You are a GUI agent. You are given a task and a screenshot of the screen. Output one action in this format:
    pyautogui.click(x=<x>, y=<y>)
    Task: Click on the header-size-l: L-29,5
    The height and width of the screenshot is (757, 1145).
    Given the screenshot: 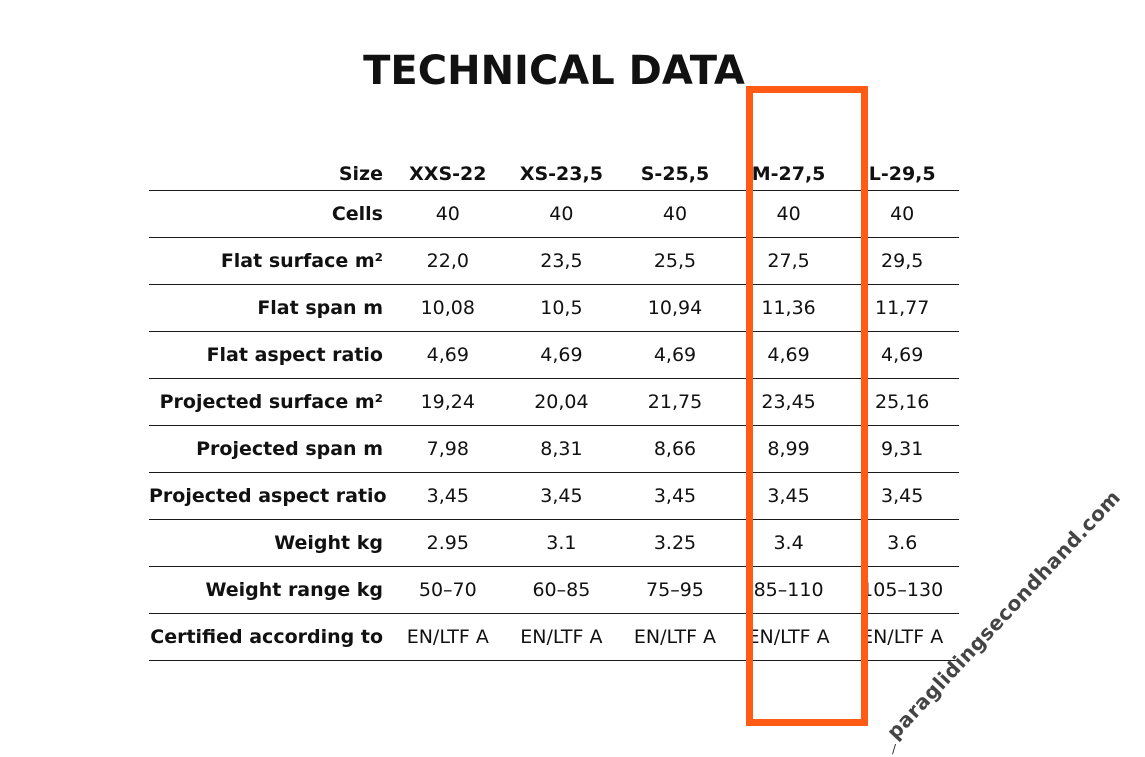 What is the action you would take?
    pyautogui.click(x=902, y=168)
    